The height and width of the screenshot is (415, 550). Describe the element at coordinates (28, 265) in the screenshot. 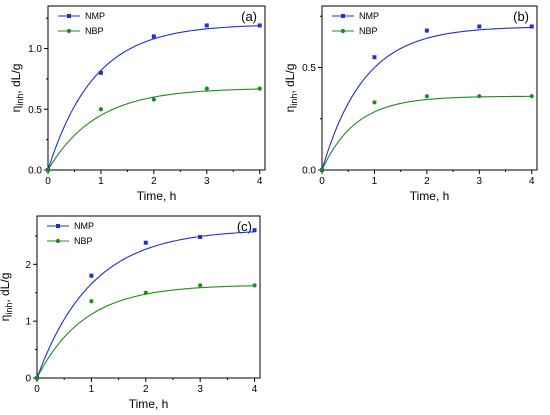

I see `y-tick-label: 2` at that location.